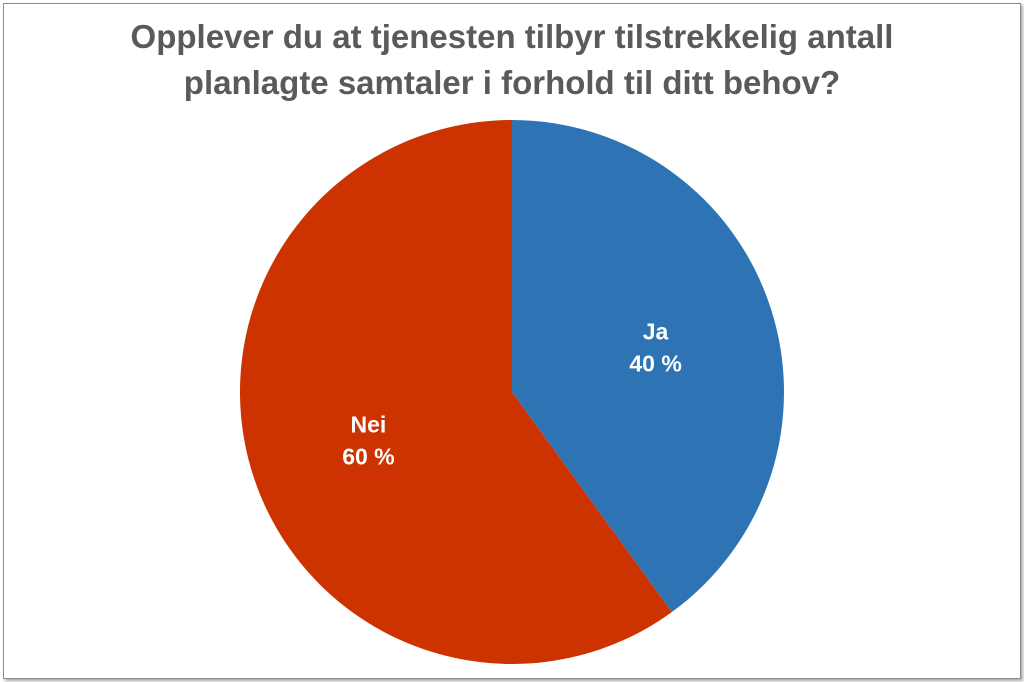 This screenshot has height=682, width=1024. I want to click on slice-value-label-nei: 60 %, so click(368, 457).